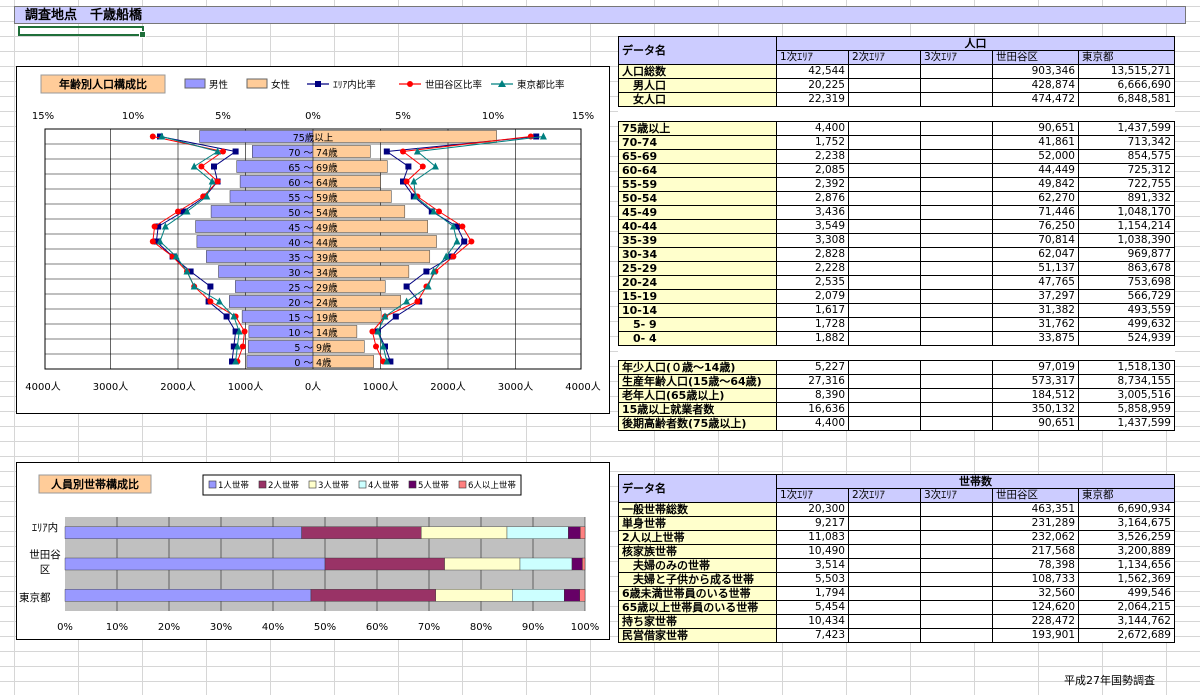 The image size is (1200, 695). Describe the element at coordinates (1035, 423) in the screenshot. I see `cell-value: 90,651` at that location.